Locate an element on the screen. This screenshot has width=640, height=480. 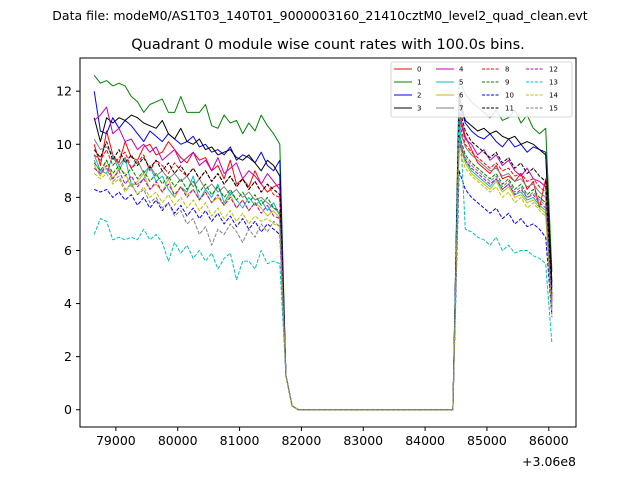
legend-label-11: 11 is located at coordinates (509, 109).